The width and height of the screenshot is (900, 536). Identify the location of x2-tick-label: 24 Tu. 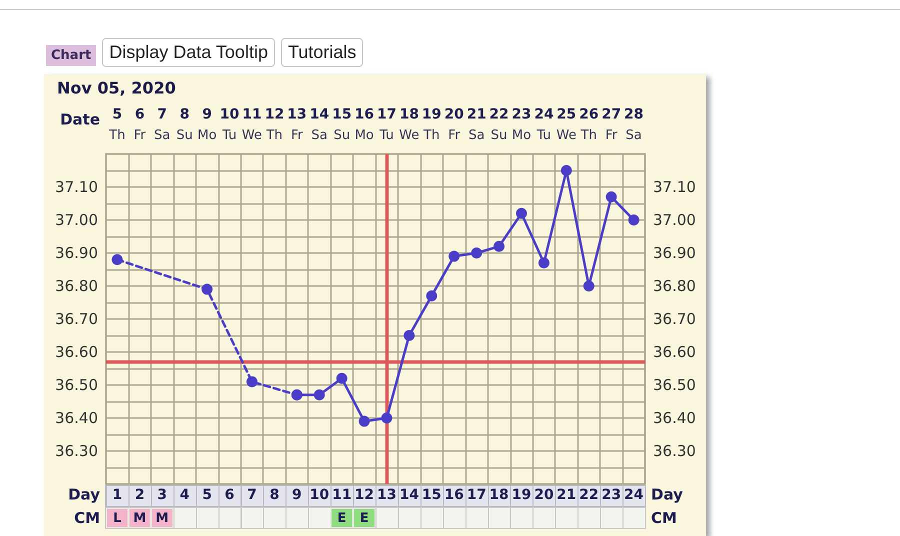
(544, 124).